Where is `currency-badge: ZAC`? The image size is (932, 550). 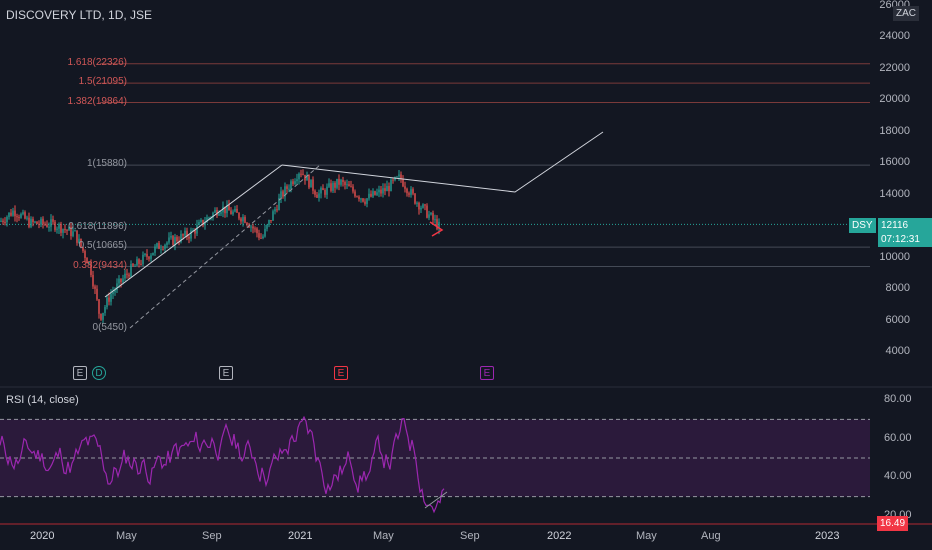
currency-badge: ZAC is located at coordinates (906, 13).